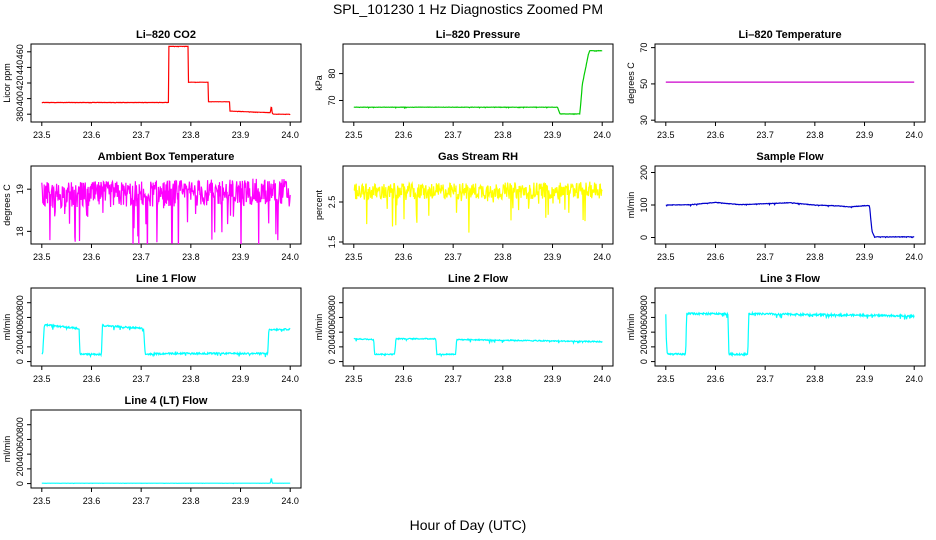  What do you see at coordinates (166, 401) in the screenshot?
I see `panel-title: Line 4 (LT) Flow` at bounding box center [166, 401].